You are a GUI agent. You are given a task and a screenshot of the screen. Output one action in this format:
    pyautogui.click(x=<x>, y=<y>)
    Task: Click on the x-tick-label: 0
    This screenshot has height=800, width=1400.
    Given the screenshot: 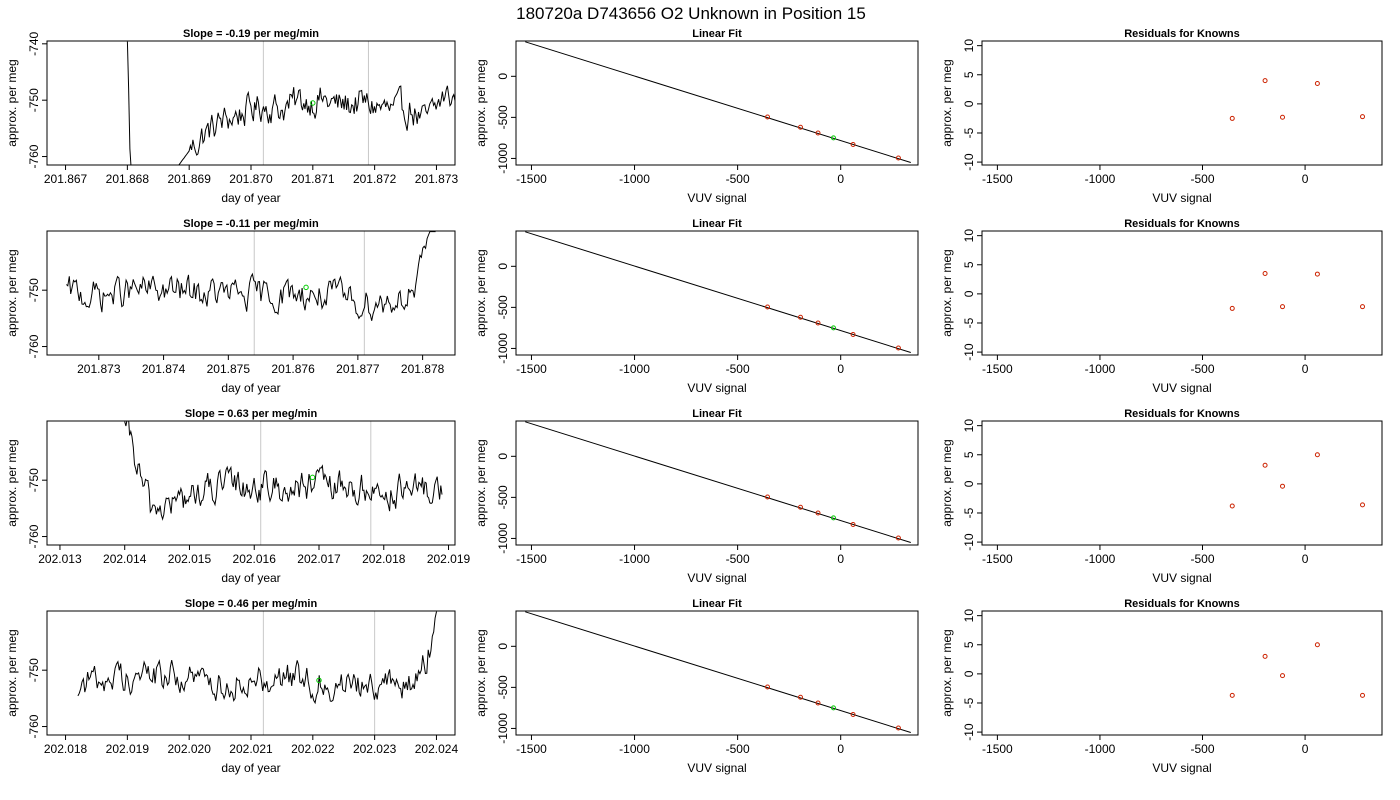 What is the action you would take?
    pyautogui.click(x=840, y=369)
    